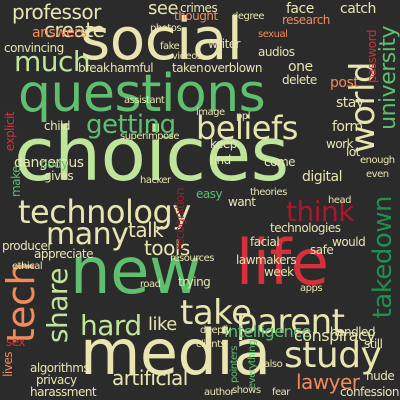 This screenshot has width=400, height=400. What do you see at coordinates (320, 211) in the screenshot?
I see `word-think: think` at bounding box center [320, 211].